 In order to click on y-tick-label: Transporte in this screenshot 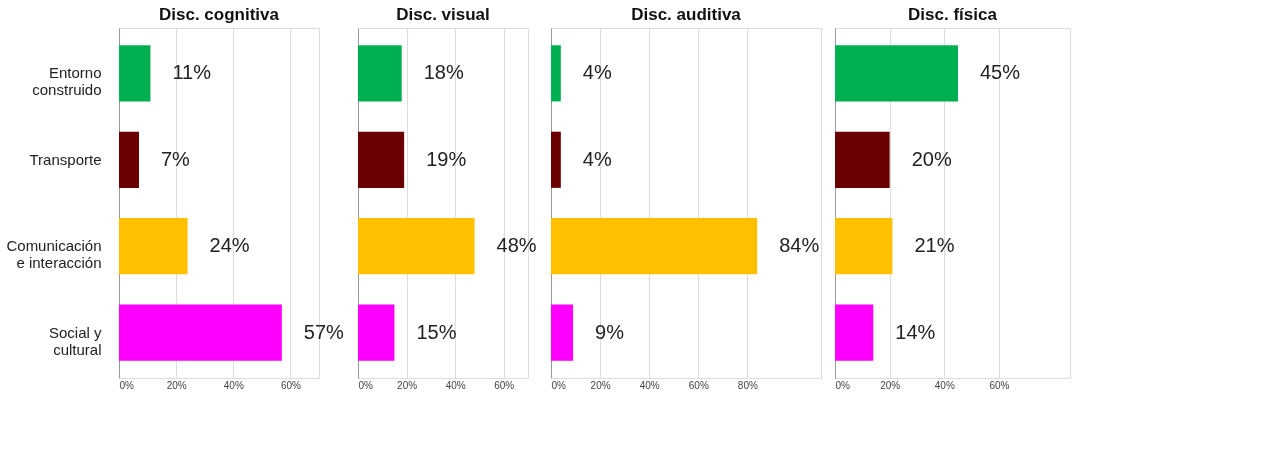, I will do `click(65, 159)`.